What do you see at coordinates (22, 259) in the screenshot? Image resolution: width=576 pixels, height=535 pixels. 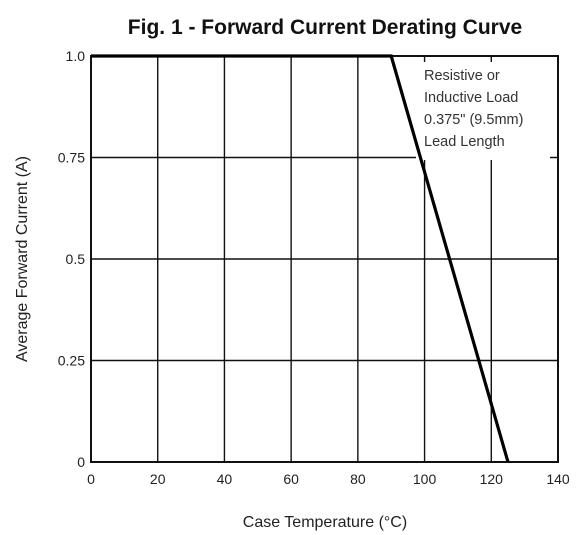 I see `y-axis-label: Average Forward Current (A)` at bounding box center [22, 259].